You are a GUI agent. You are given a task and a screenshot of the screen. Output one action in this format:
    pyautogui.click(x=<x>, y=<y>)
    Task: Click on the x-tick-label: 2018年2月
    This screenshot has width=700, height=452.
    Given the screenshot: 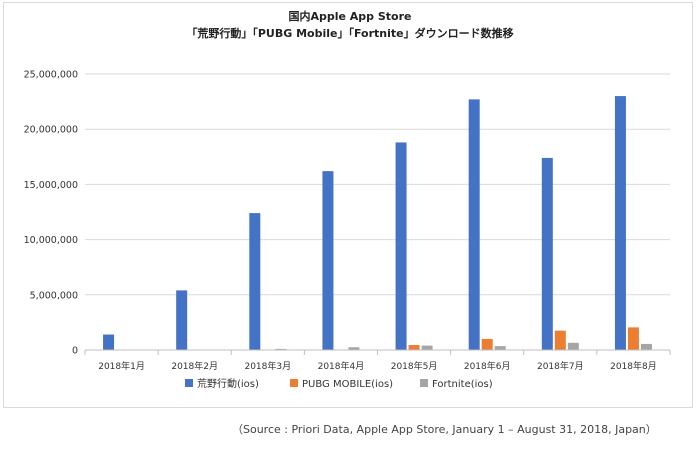 What is the action you would take?
    pyautogui.click(x=194, y=366)
    